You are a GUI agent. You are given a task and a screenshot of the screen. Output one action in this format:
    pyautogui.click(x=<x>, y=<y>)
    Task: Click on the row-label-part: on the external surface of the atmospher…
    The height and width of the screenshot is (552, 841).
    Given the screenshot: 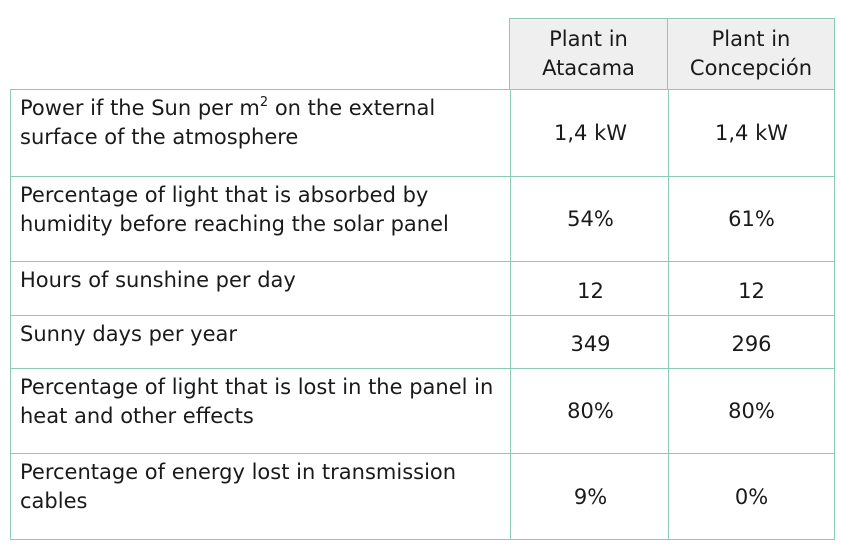 What is the action you would take?
    pyautogui.click(x=228, y=122)
    